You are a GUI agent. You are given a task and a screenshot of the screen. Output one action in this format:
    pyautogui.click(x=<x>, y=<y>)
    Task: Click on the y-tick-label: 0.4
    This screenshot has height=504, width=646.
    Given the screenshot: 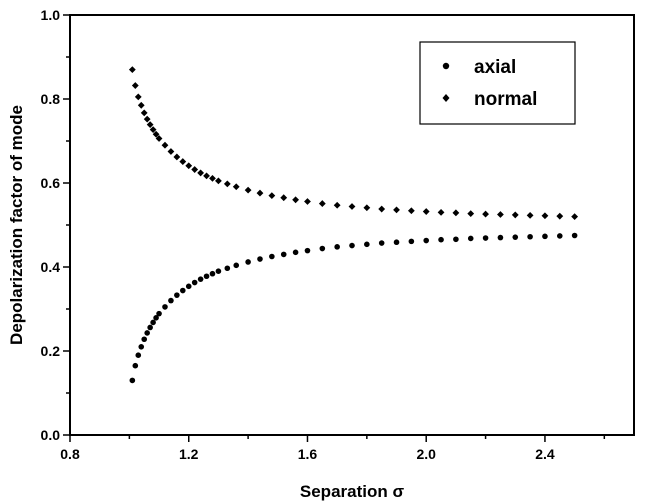 What is the action you would take?
    pyautogui.click(x=51, y=267)
    